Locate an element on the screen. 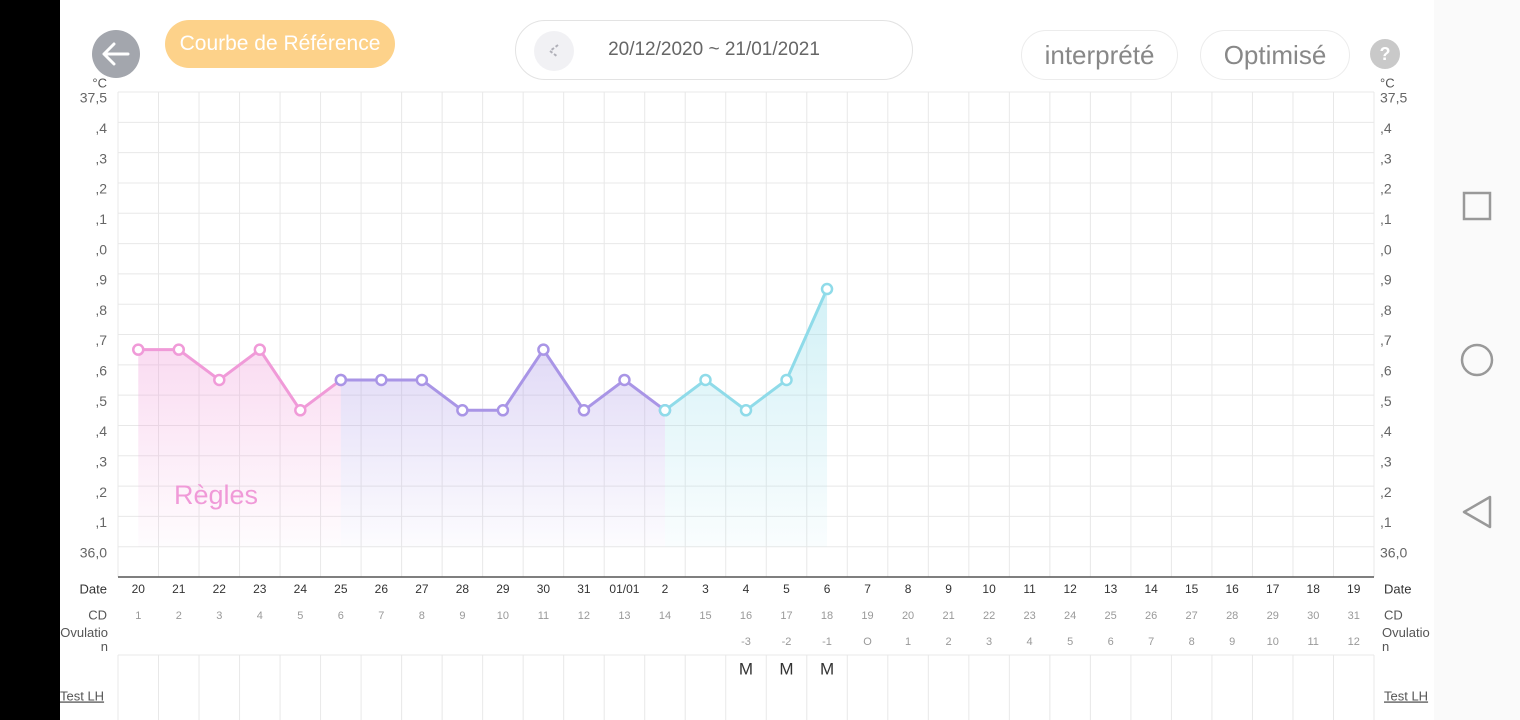 The image size is (1520, 720). cd-label: 21 is located at coordinates (948, 616).